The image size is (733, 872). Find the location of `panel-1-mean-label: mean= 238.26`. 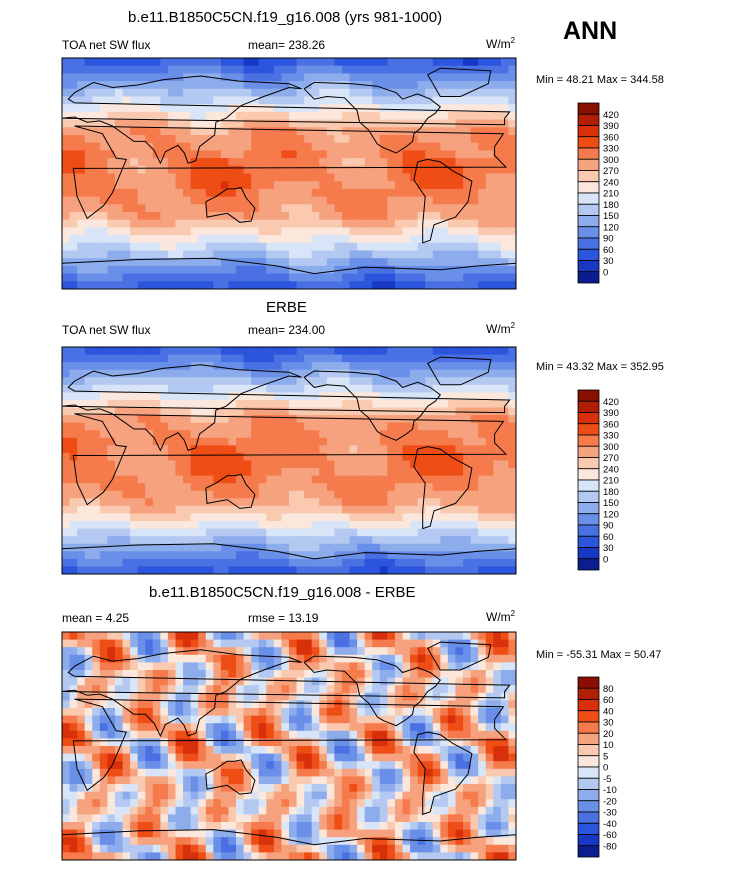

panel-1-mean-label: mean= 238.26 is located at coordinates (287, 45).